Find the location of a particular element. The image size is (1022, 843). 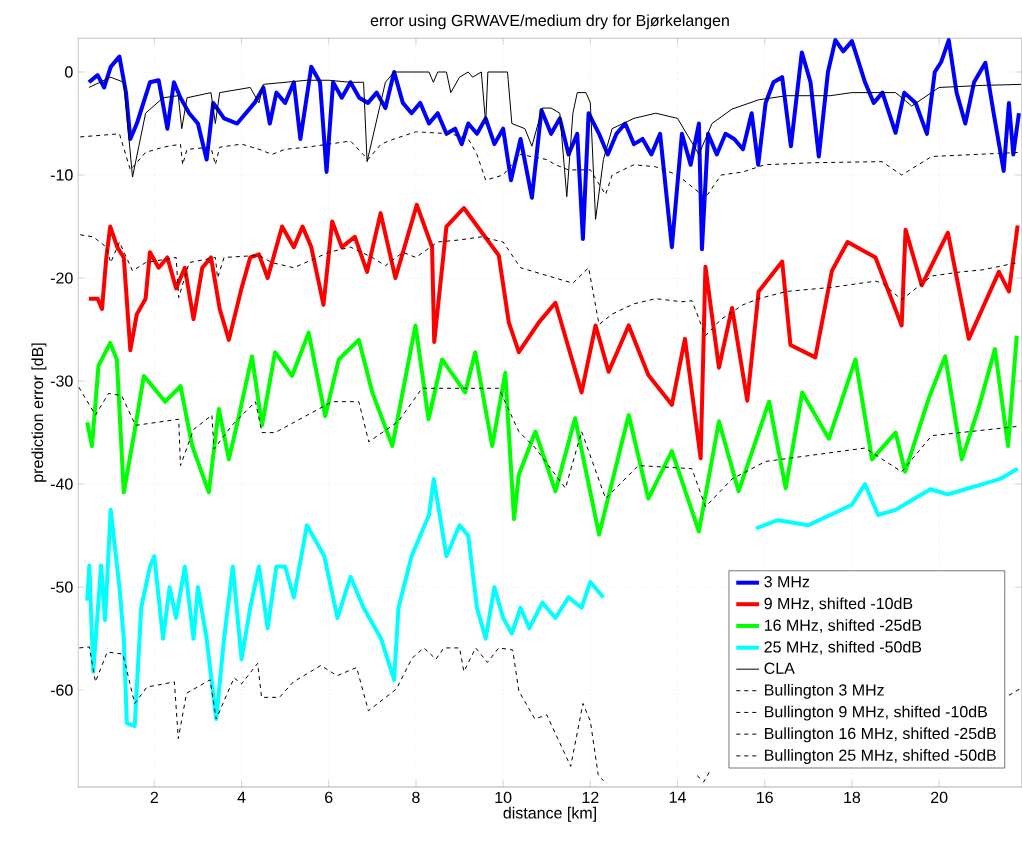

x-tick-label: 20 is located at coordinates (939, 797).